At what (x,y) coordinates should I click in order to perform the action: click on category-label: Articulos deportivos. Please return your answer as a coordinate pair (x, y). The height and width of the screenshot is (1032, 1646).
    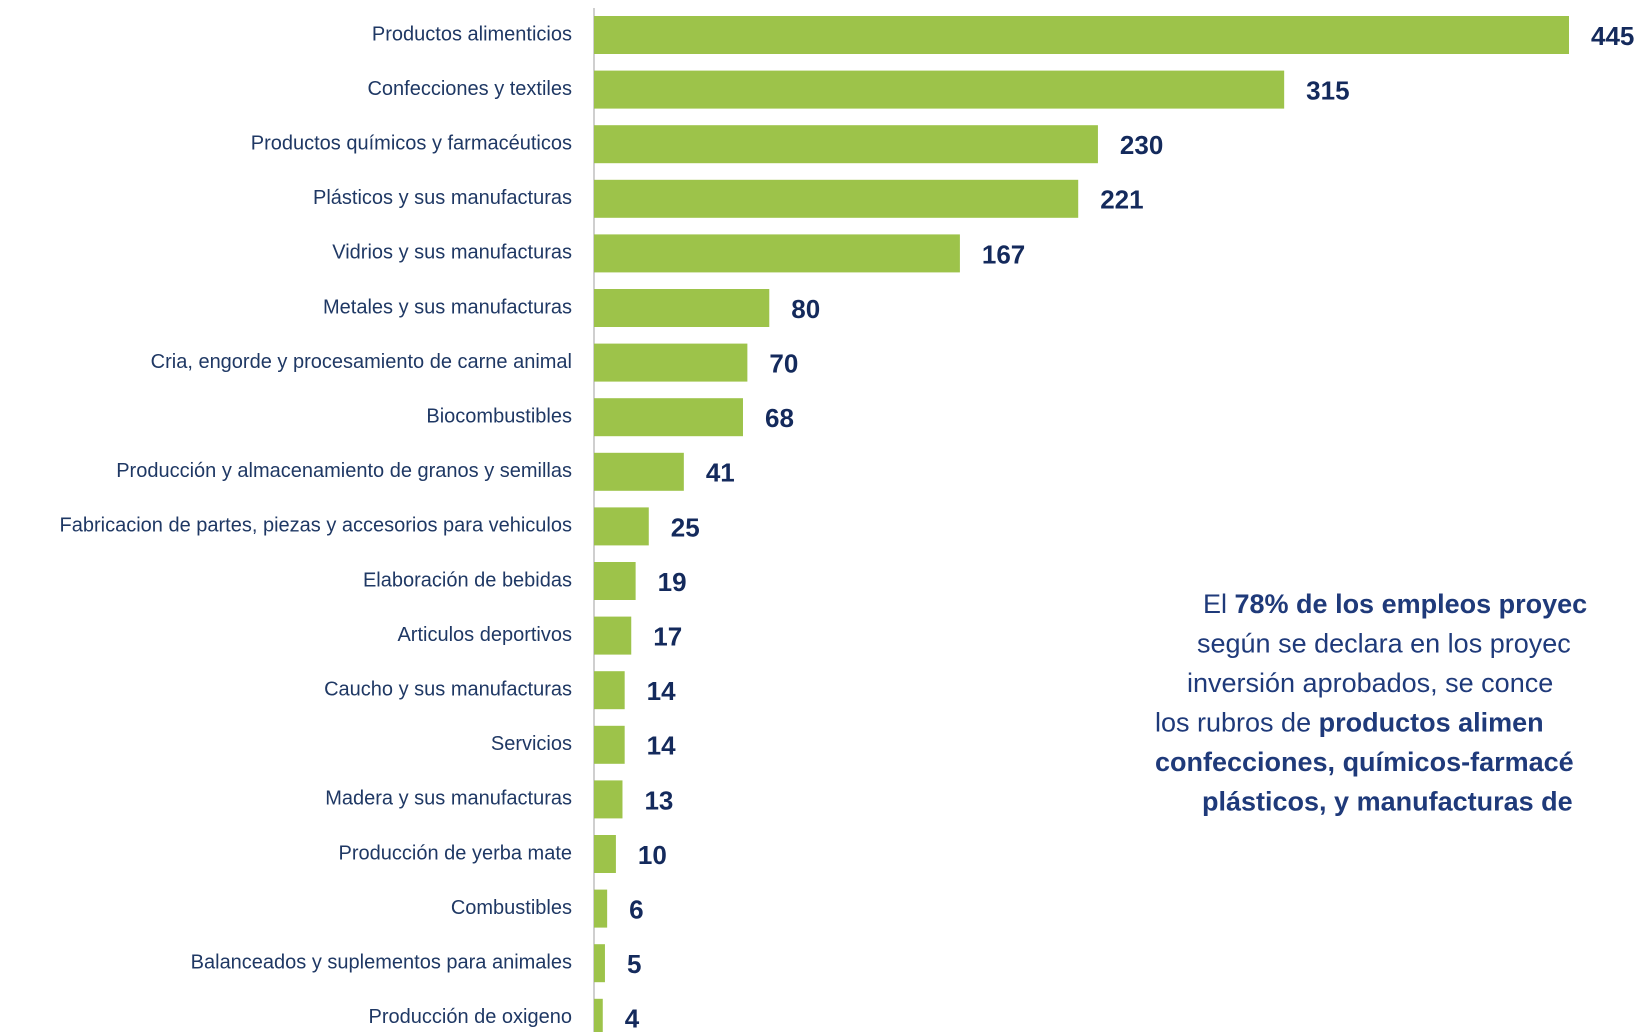
    Looking at the image, I should click on (484, 635).